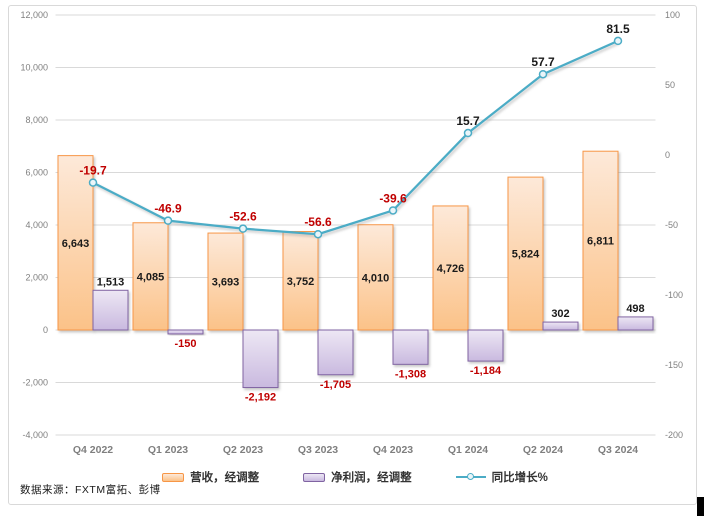 The height and width of the screenshot is (516, 704). What do you see at coordinates (36, 173) in the screenshot?
I see `y-axis-left-tick-label: 6,000` at bounding box center [36, 173].